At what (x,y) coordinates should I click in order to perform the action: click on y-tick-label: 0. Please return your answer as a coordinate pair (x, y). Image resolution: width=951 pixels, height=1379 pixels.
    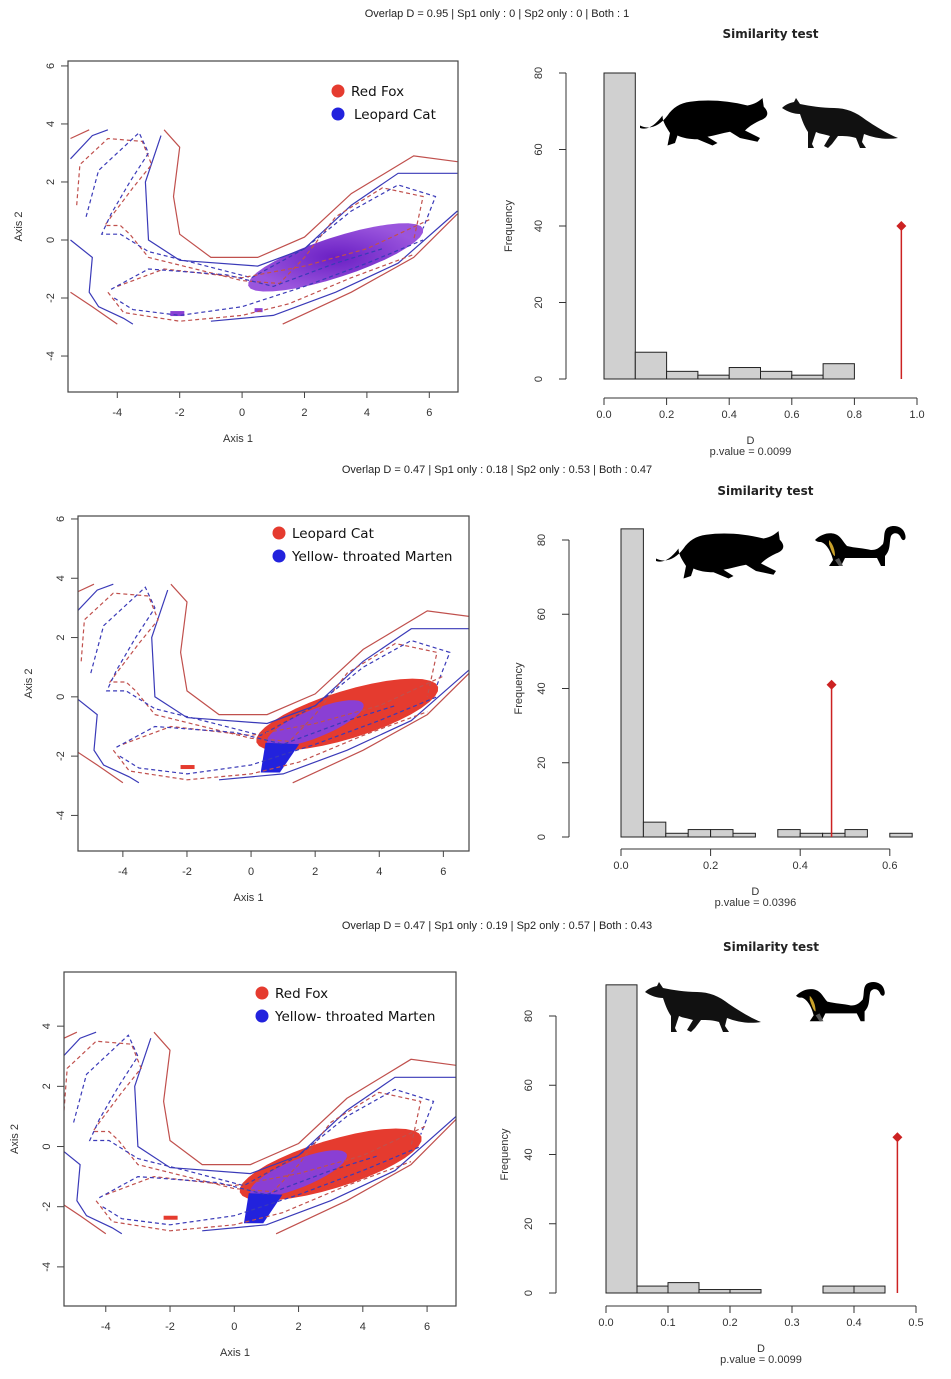
    Looking at the image, I should click on (51, 240).